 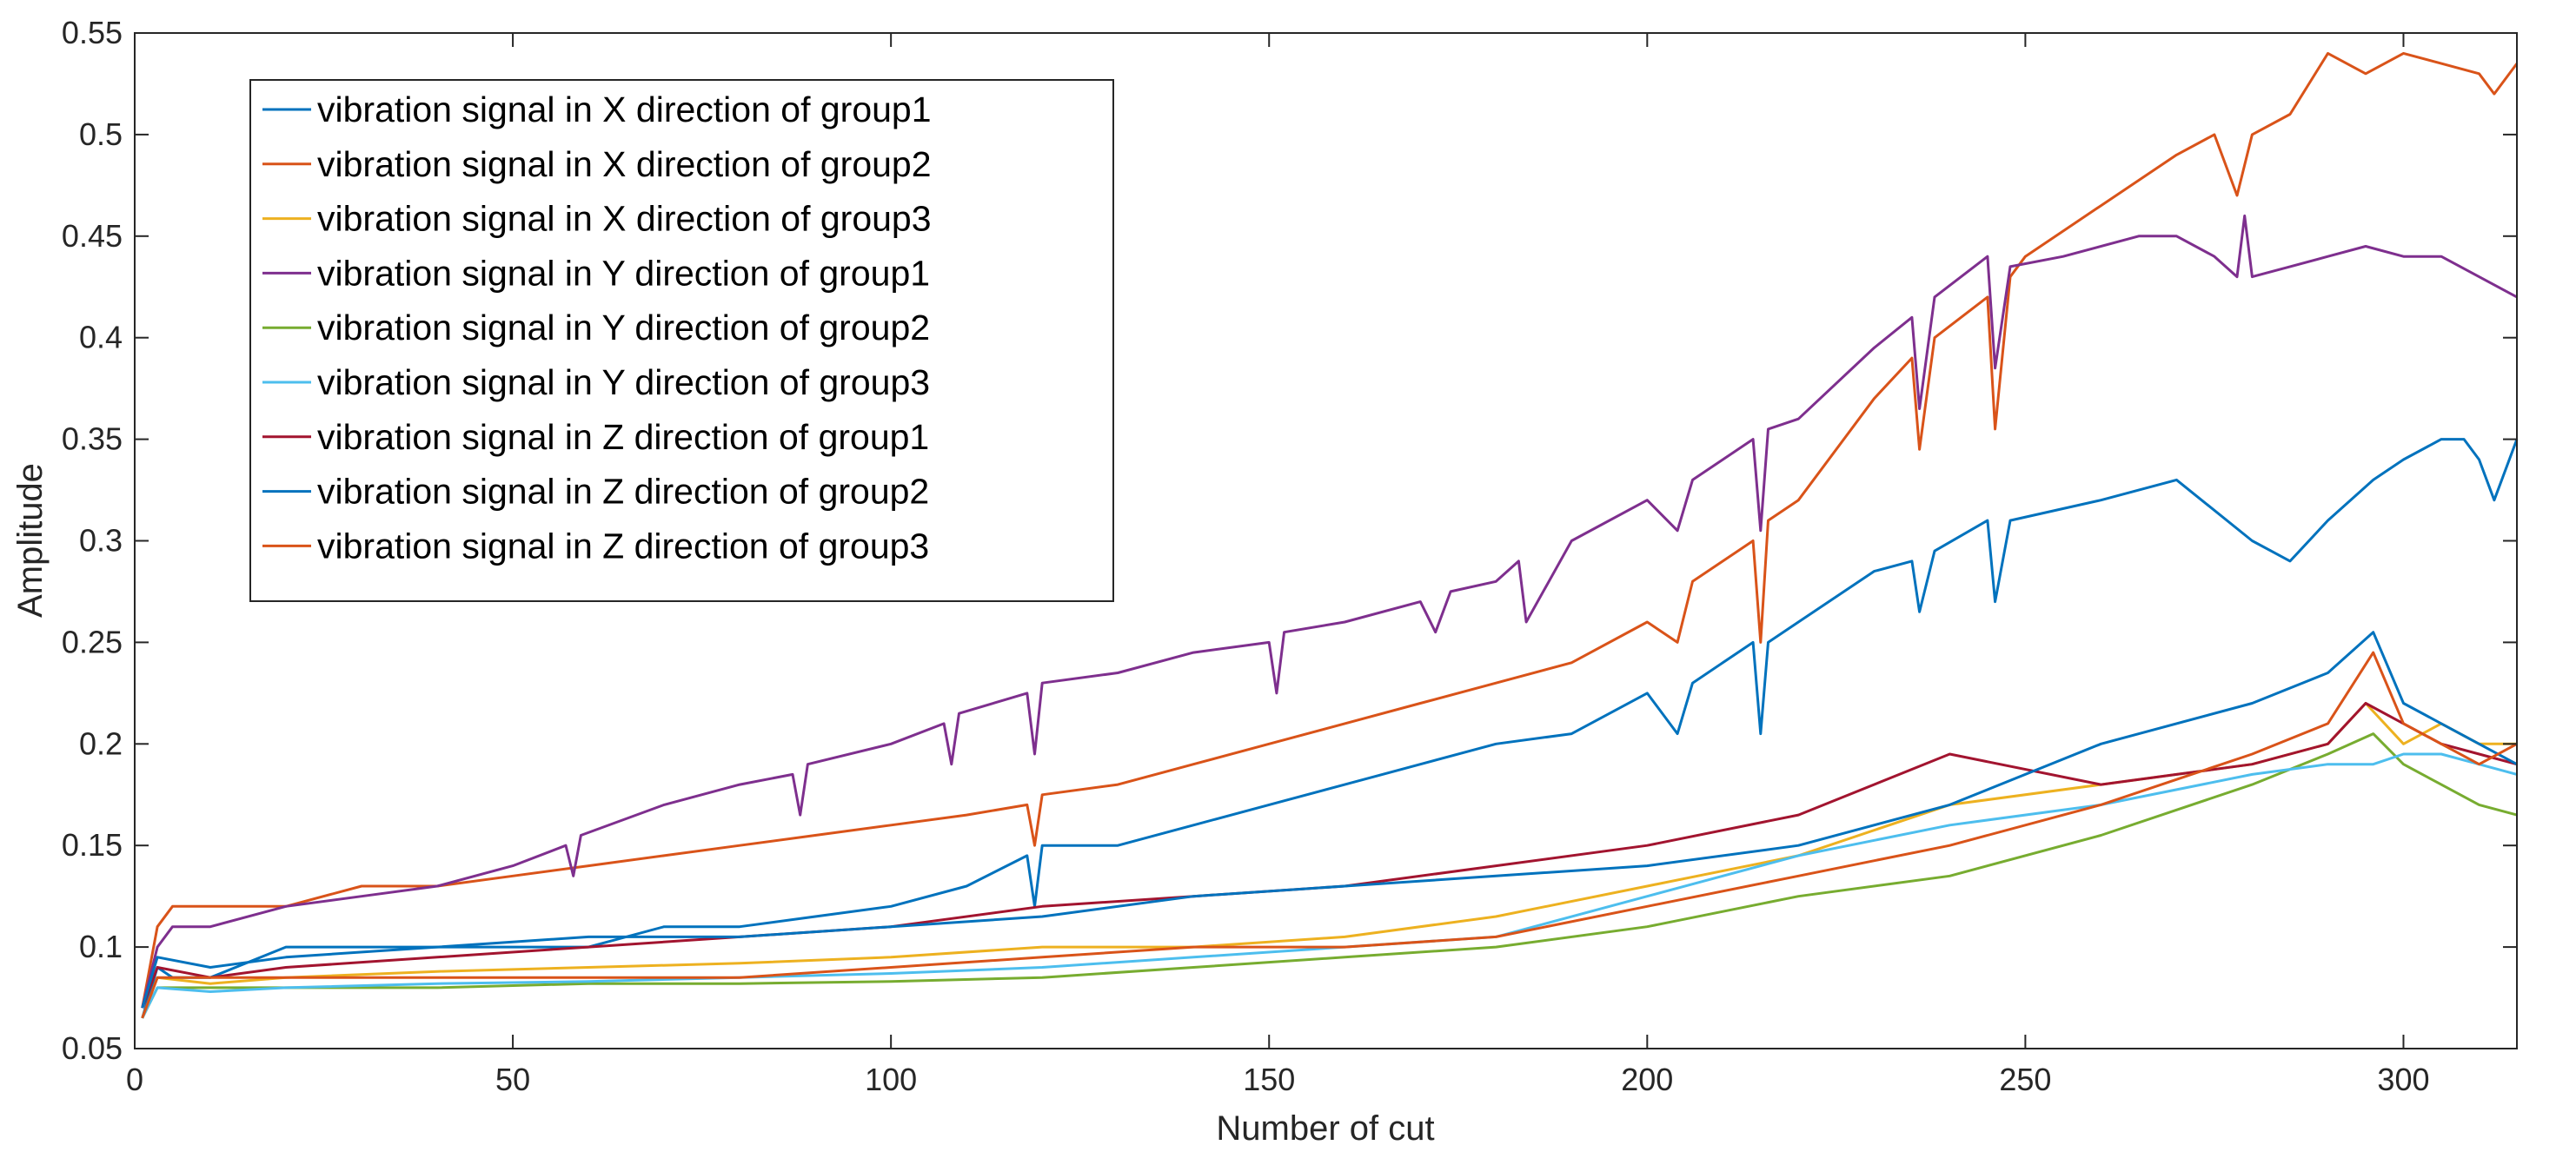 I want to click on y-tick-label: 0.15, so click(x=92, y=845).